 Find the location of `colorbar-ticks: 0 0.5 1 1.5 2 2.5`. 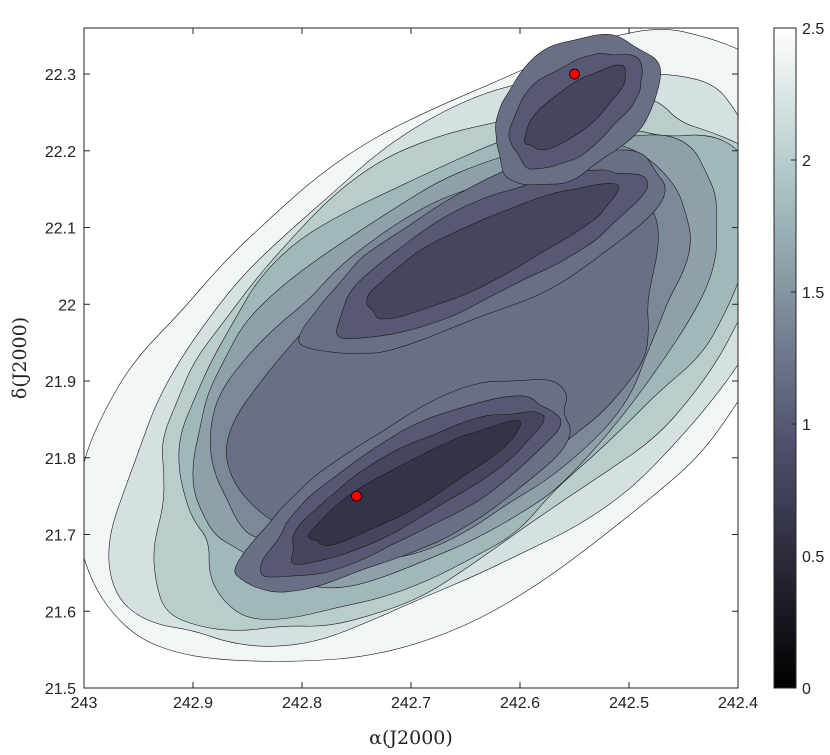

colorbar-ticks: 0 0.5 1 1.5 2 2.5 is located at coordinates (807, 359).